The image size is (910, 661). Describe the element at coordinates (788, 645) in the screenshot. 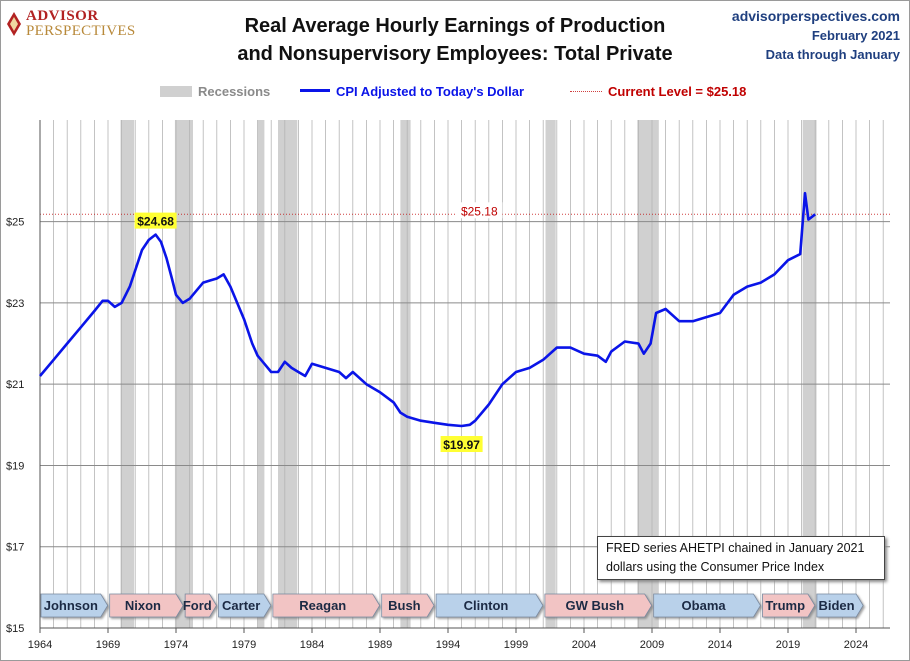

I see `x-tick-label: 2019` at that location.